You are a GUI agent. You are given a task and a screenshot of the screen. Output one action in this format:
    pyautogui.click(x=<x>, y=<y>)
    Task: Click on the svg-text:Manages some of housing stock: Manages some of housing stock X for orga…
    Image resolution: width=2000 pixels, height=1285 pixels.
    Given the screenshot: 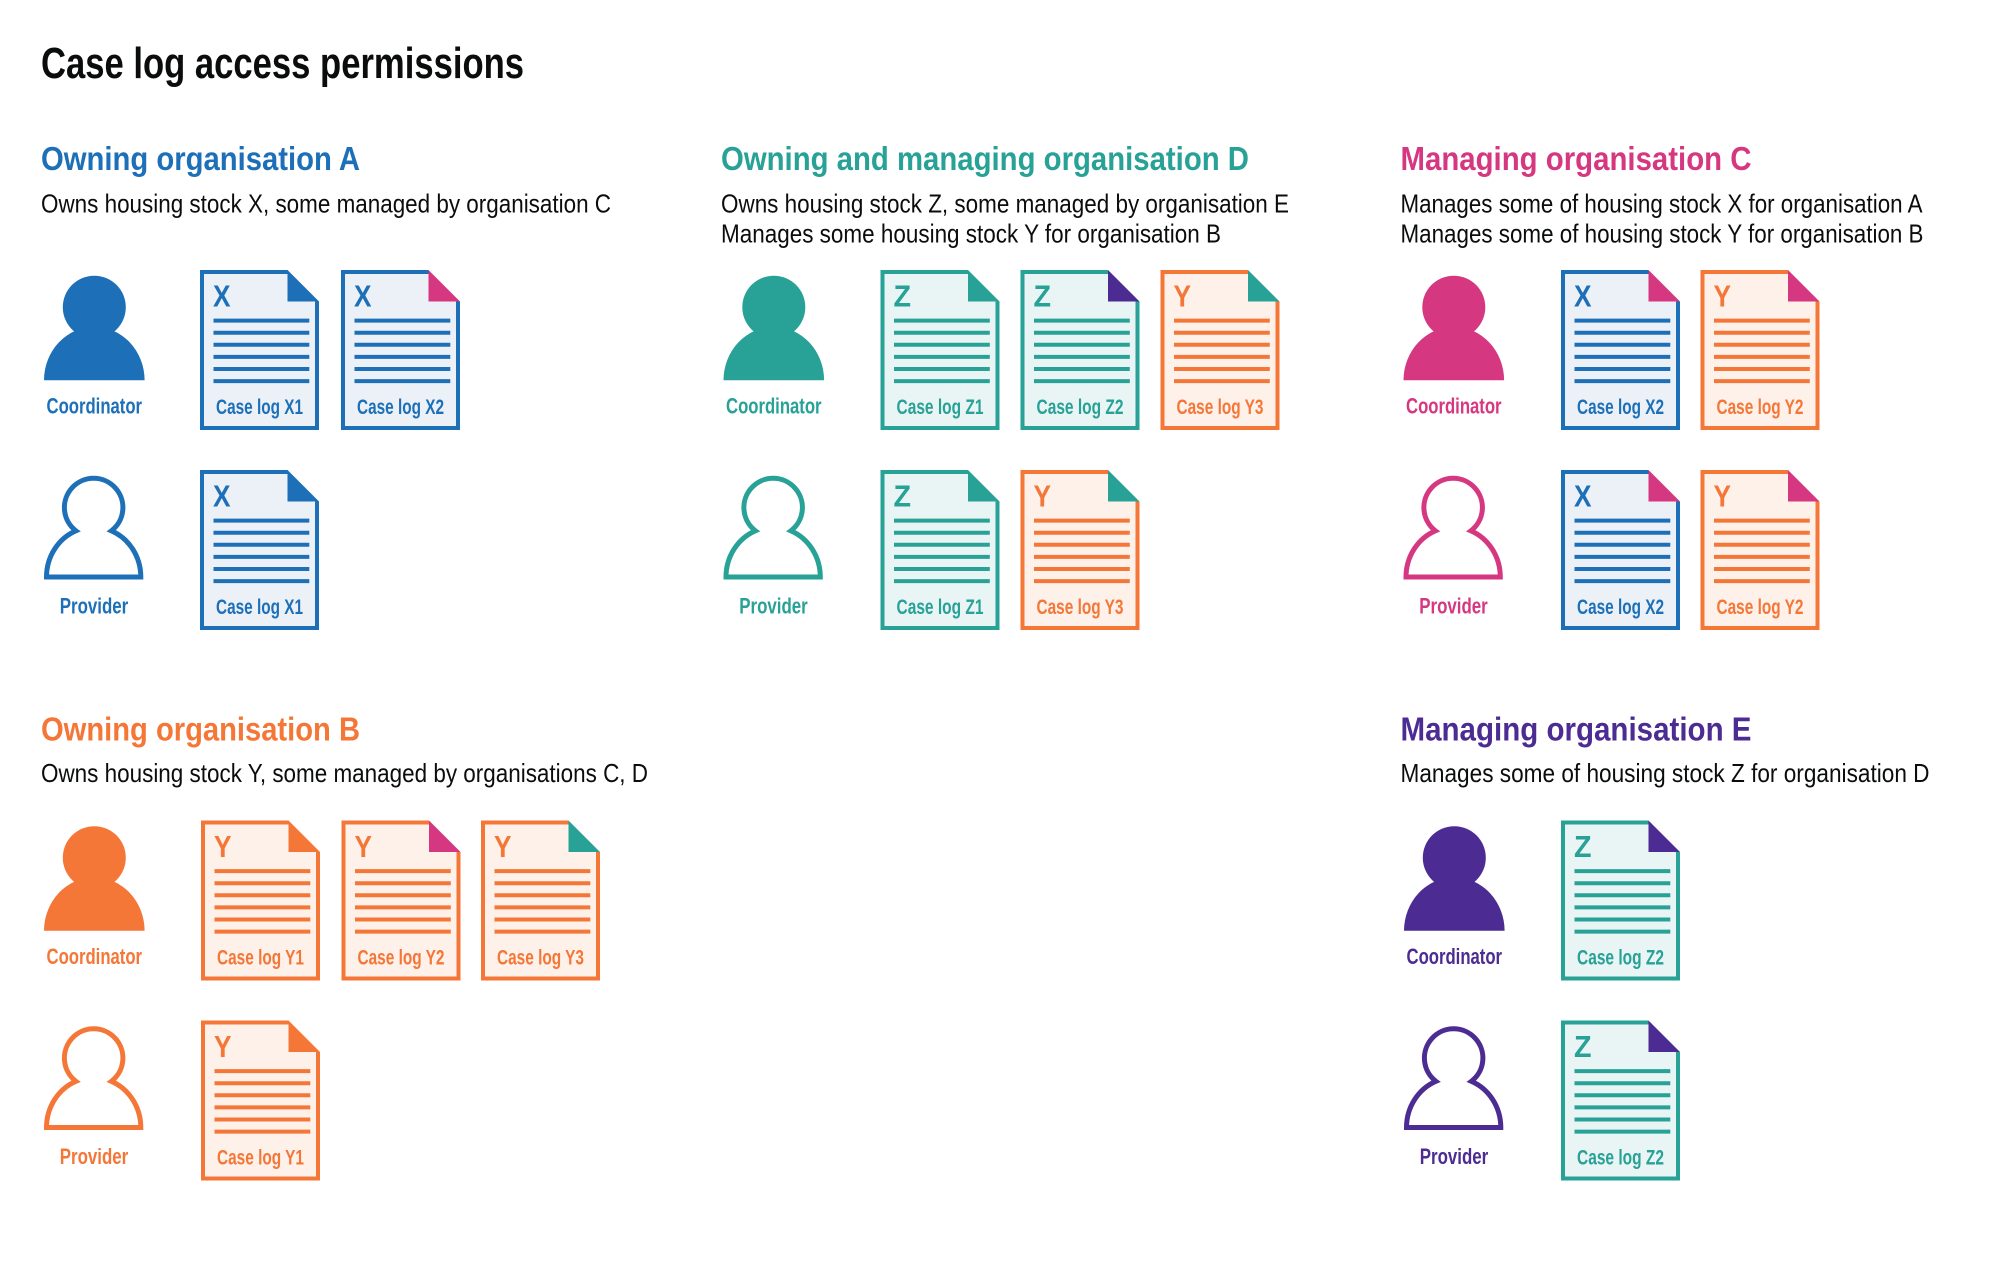 What is the action you would take?
    pyautogui.click(x=1662, y=205)
    